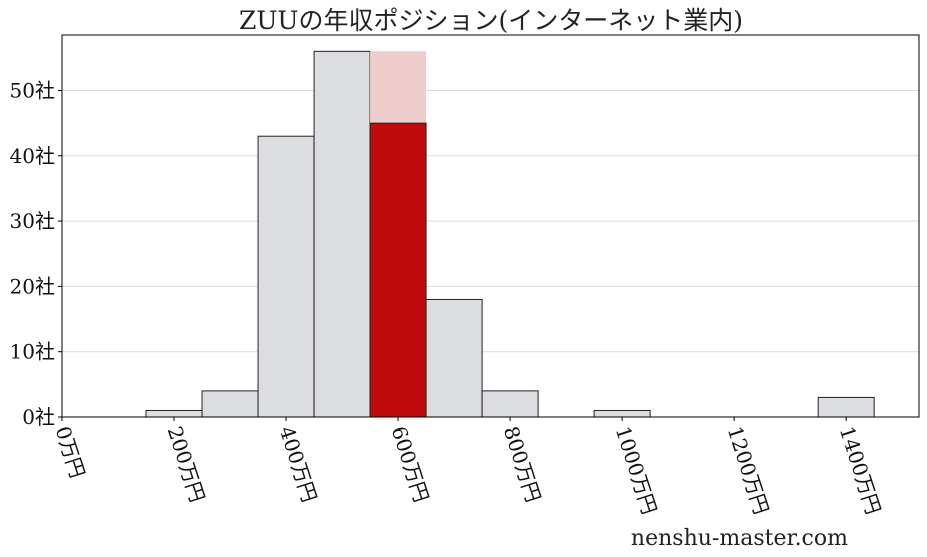 This screenshot has width=927, height=557. What do you see at coordinates (398, 87) in the screenshot?
I see `bar-highlight-remainder` at bounding box center [398, 87].